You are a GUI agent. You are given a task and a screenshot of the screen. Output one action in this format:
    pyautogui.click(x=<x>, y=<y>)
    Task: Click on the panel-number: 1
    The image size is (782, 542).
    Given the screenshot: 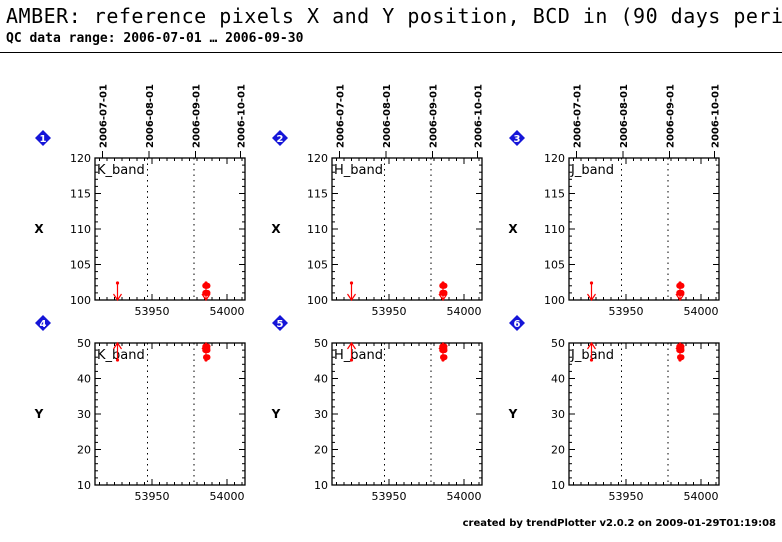 What is the action you would take?
    pyautogui.click(x=43, y=139)
    